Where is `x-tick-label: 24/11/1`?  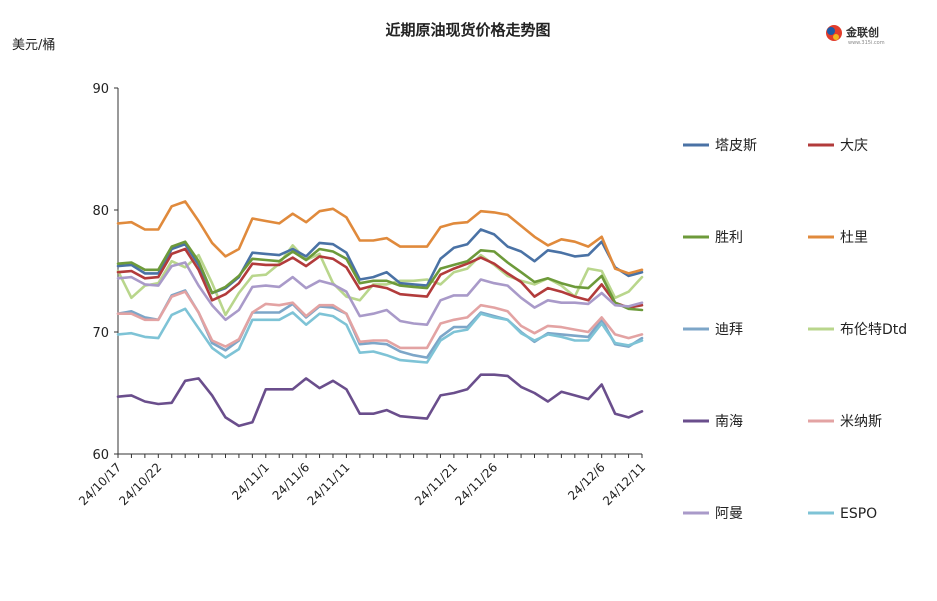
x-tick-label: 24/11/1 is located at coordinates (250, 481).